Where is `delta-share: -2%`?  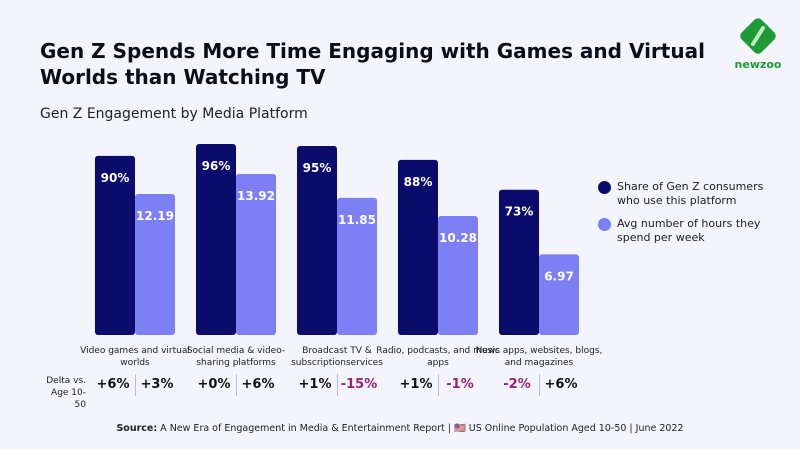
delta-share: -2% is located at coordinates (517, 384).